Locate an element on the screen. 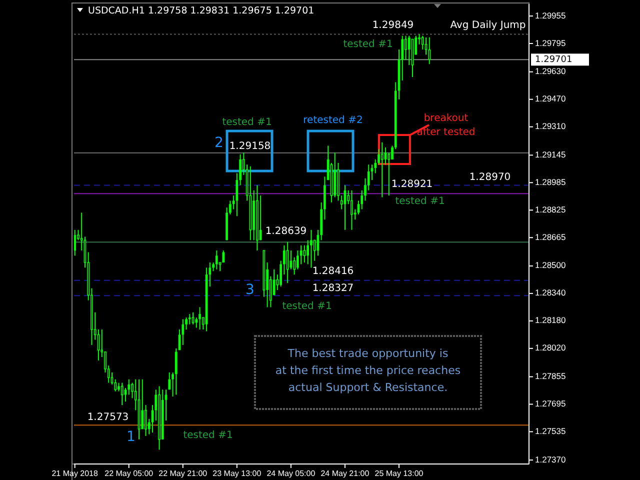 This screenshot has width=640, height=480. annotation: The best trade opportunity is is located at coordinates (367, 353).